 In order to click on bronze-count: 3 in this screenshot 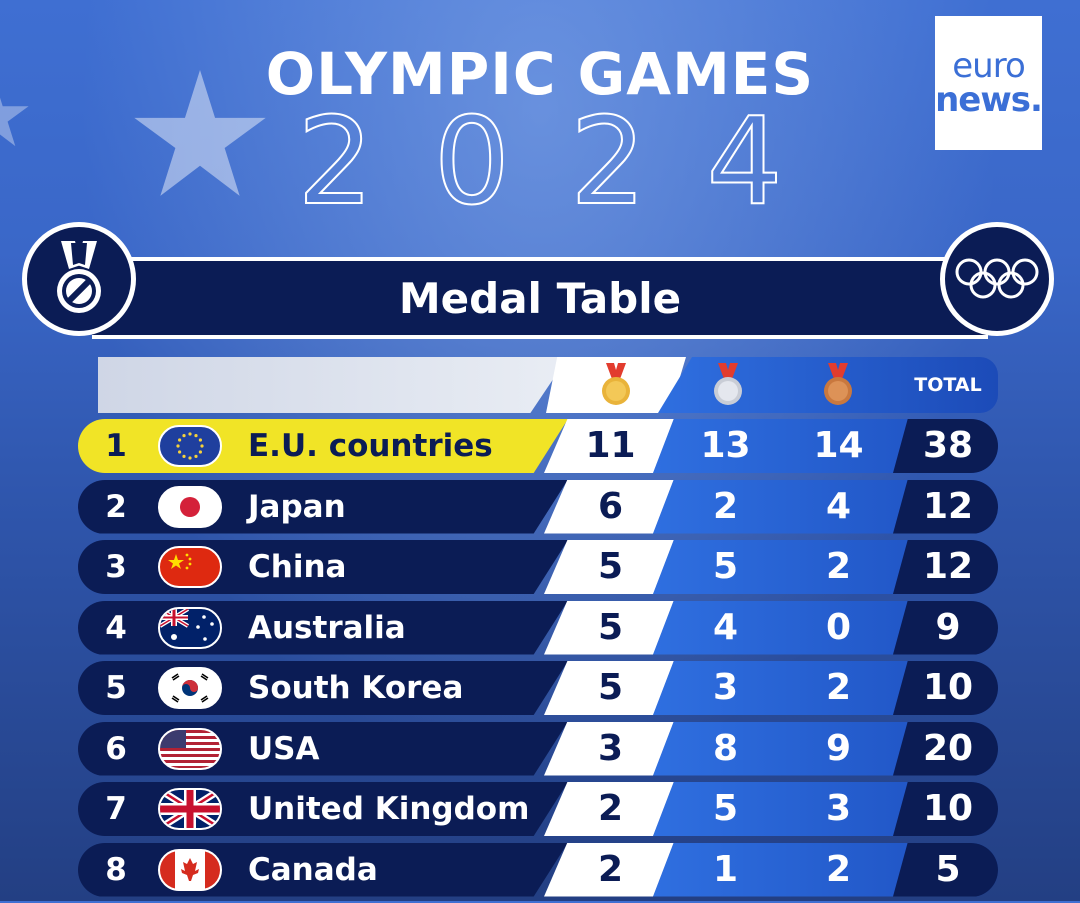, I will do `click(838, 808)`.